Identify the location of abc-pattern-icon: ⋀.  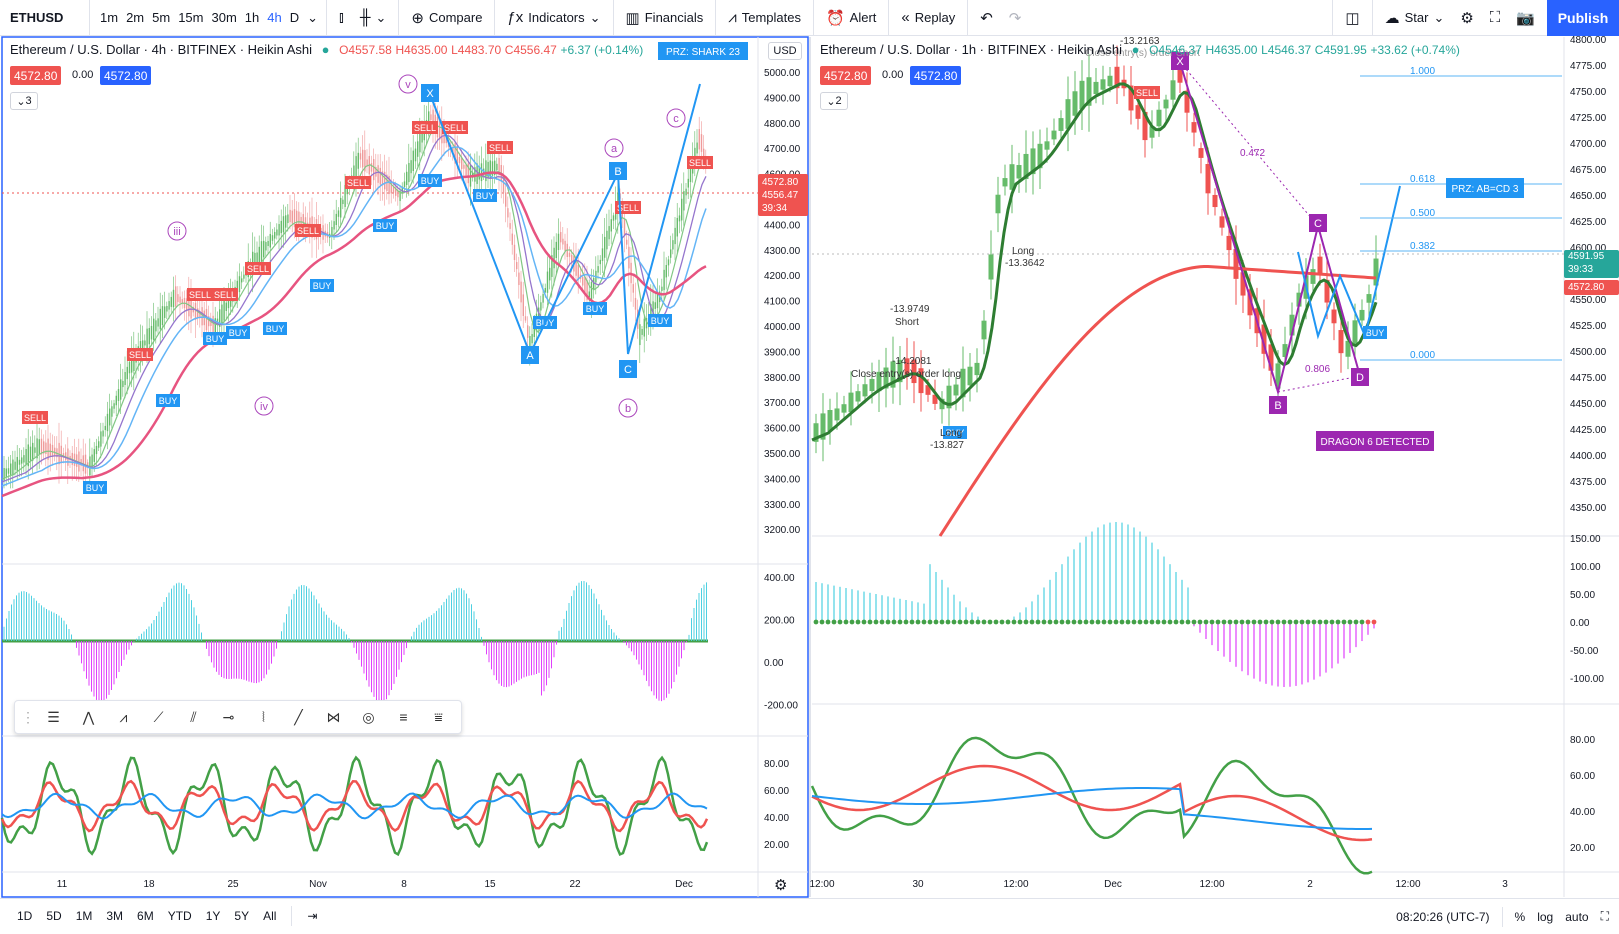
(88, 716).